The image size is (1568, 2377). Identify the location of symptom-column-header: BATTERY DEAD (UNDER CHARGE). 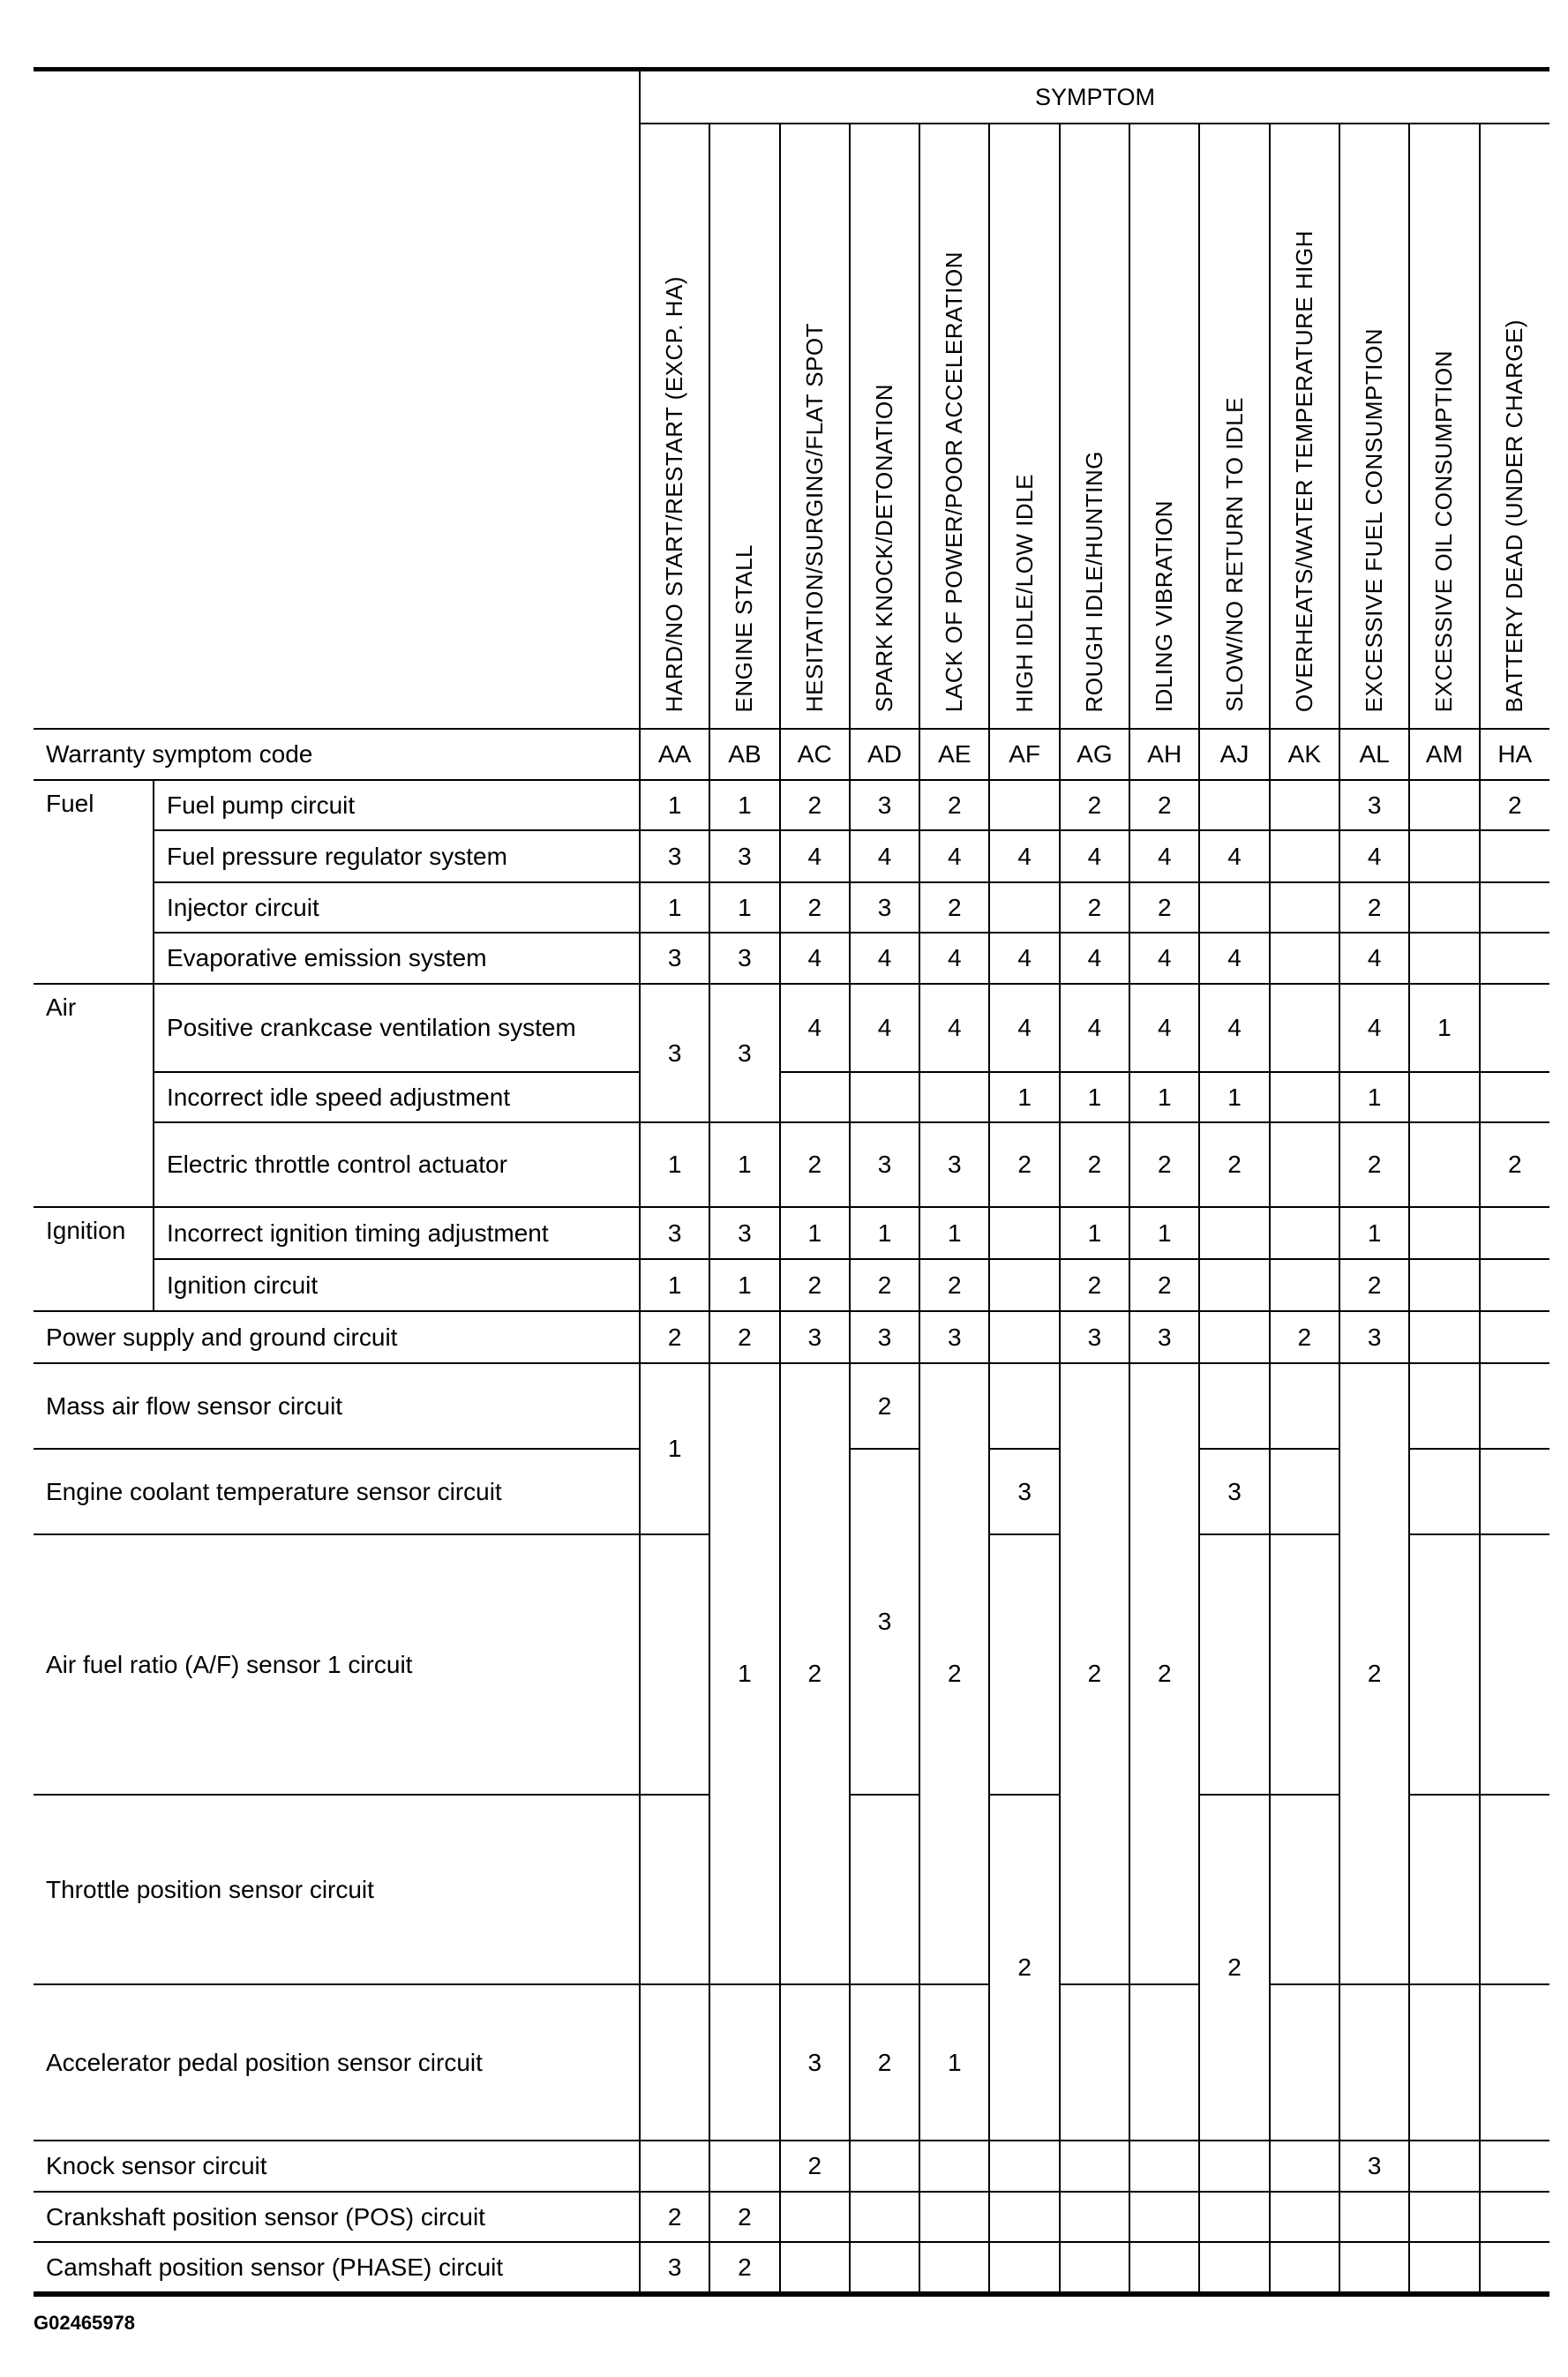
(1513, 426).